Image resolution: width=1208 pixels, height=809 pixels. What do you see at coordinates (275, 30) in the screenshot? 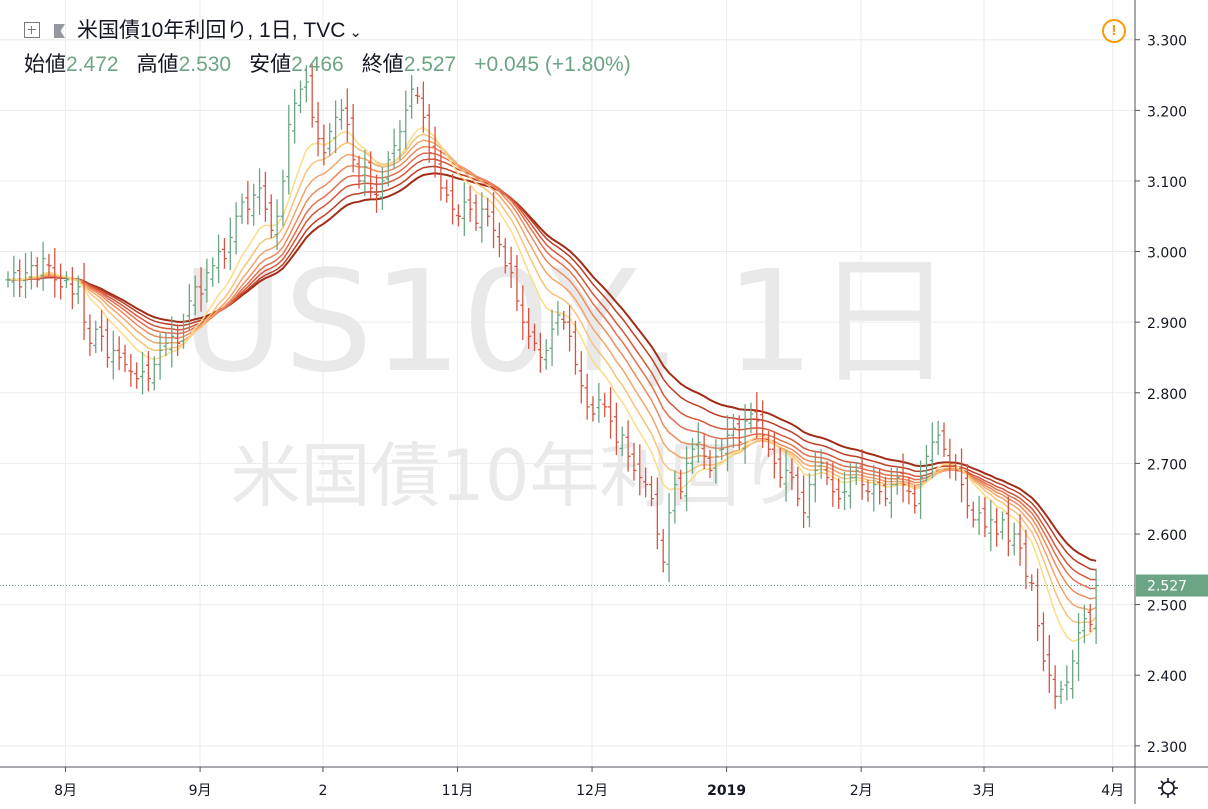
I see `interval: 1日` at bounding box center [275, 30].